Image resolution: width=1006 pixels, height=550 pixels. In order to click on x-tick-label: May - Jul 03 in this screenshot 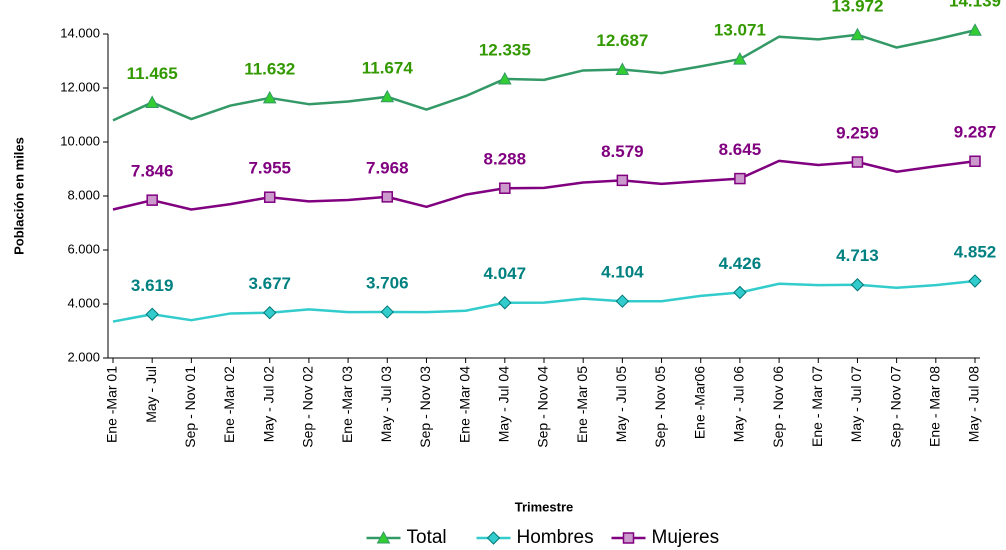, I will do `click(386, 404)`.